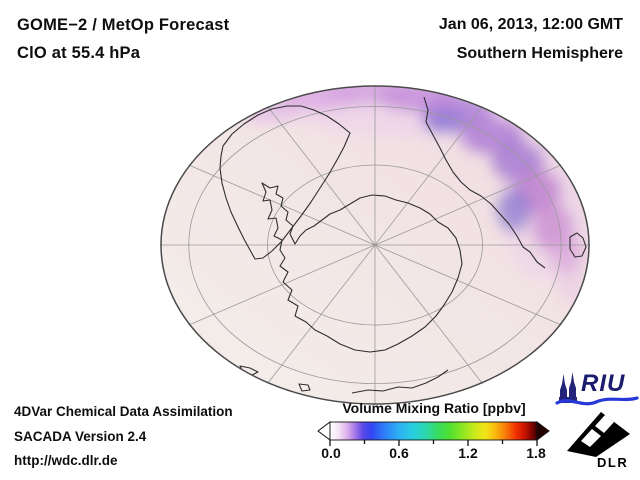 The height and width of the screenshot is (480, 640). Describe the element at coordinates (66, 460) in the screenshot. I see `footer-url: http://wdc.dlr.de` at that location.